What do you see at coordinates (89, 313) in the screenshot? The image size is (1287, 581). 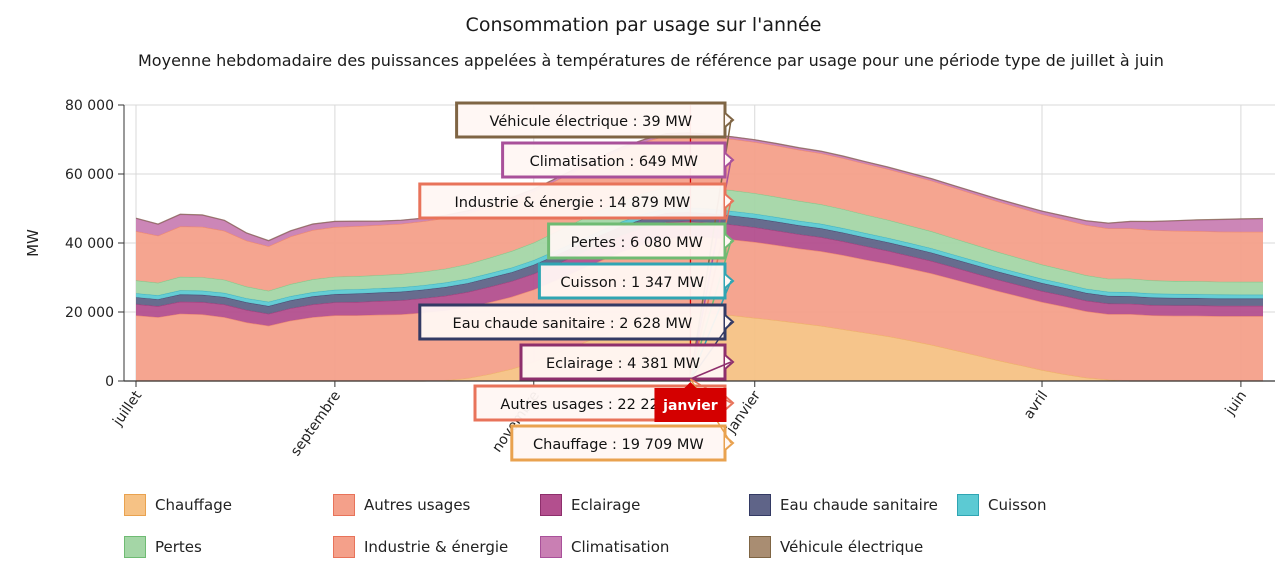 I see `y-tick-label: 20 000` at bounding box center [89, 313].